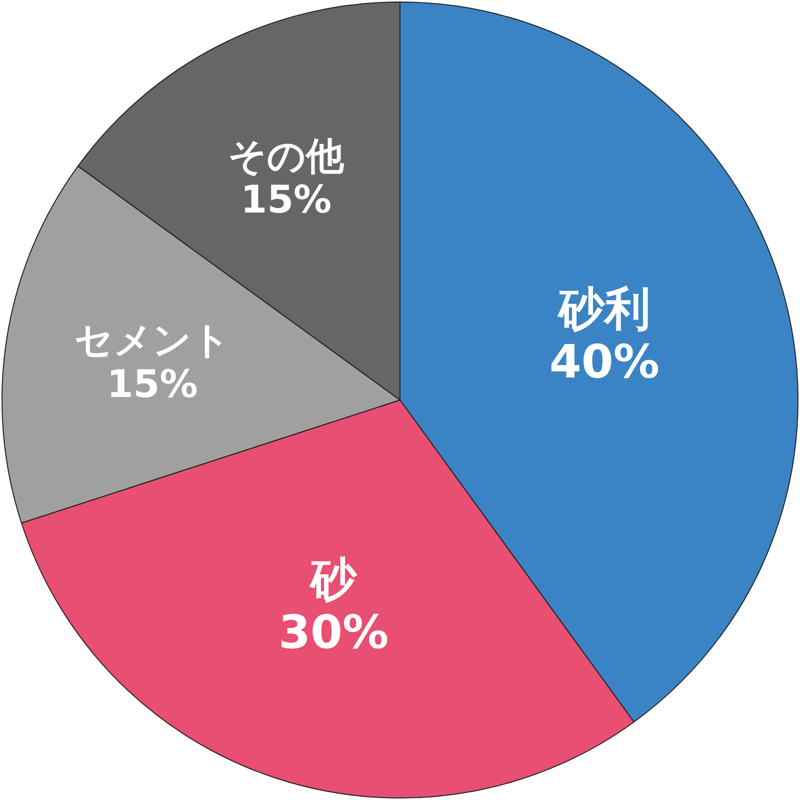 This screenshot has width=800, height=800. Describe the element at coordinates (333, 632) in the screenshot. I see `data-label: 30%` at that location.